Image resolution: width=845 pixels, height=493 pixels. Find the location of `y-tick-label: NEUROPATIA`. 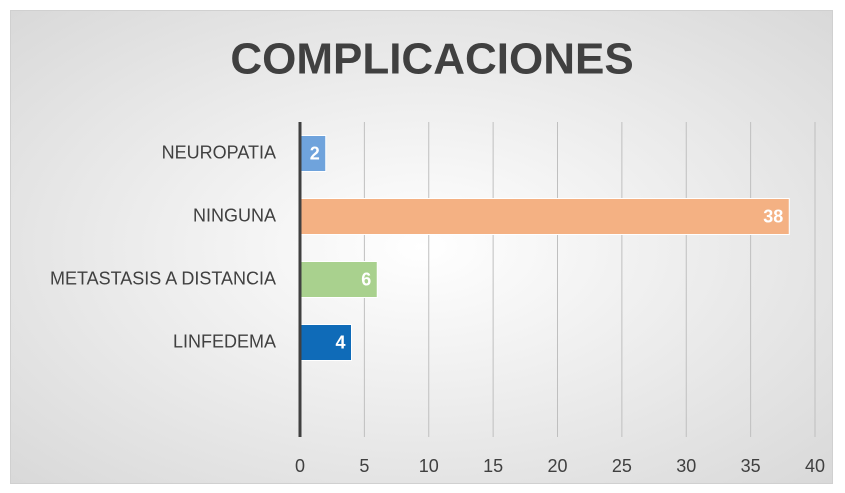

y-tick-label: NEUROPATIA is located at coordinates (219, 152).